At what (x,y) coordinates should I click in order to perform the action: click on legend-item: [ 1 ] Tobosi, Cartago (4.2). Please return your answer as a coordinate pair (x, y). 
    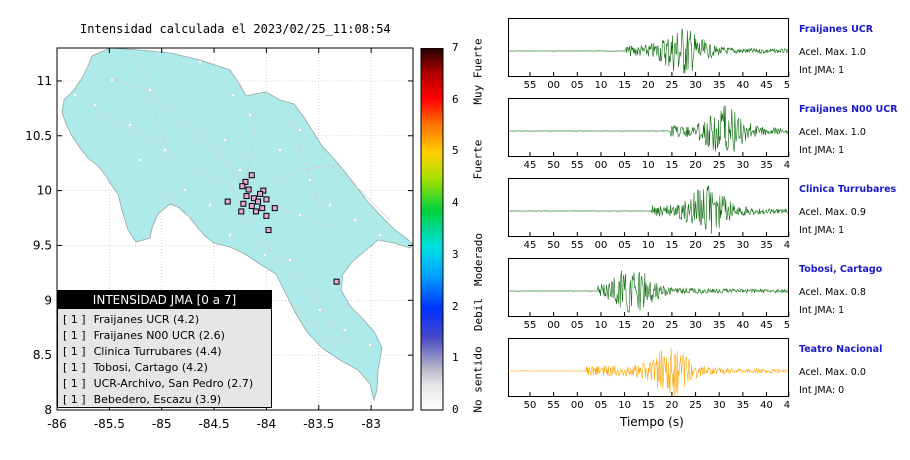
    Looking at the image, I should click on (167, 368).